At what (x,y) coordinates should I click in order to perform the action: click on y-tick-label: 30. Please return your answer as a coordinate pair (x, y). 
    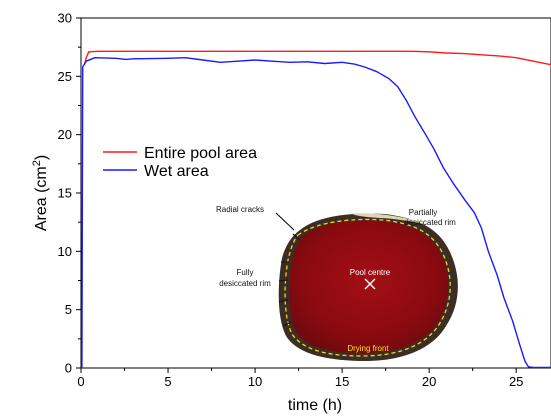
    Looking at the image, I should click on (65, 18).